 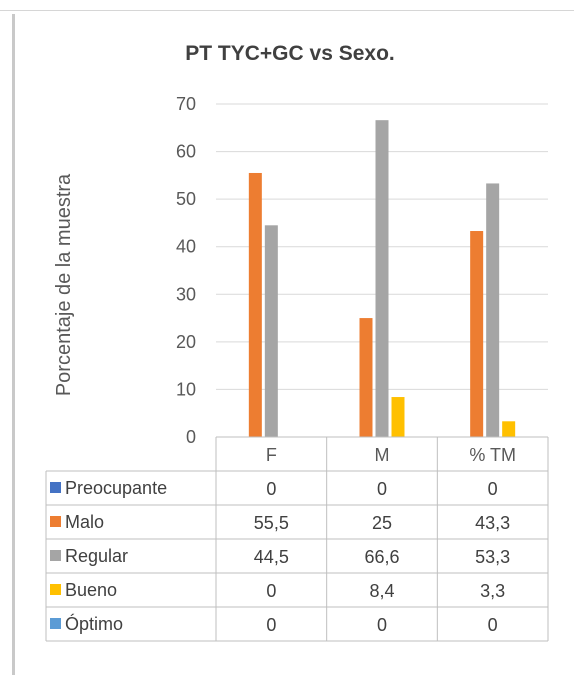 What do you see at coordinates (94, 623) in the screenshot?
I see `series-name: Óptimo` at bounding box center [94, 623].